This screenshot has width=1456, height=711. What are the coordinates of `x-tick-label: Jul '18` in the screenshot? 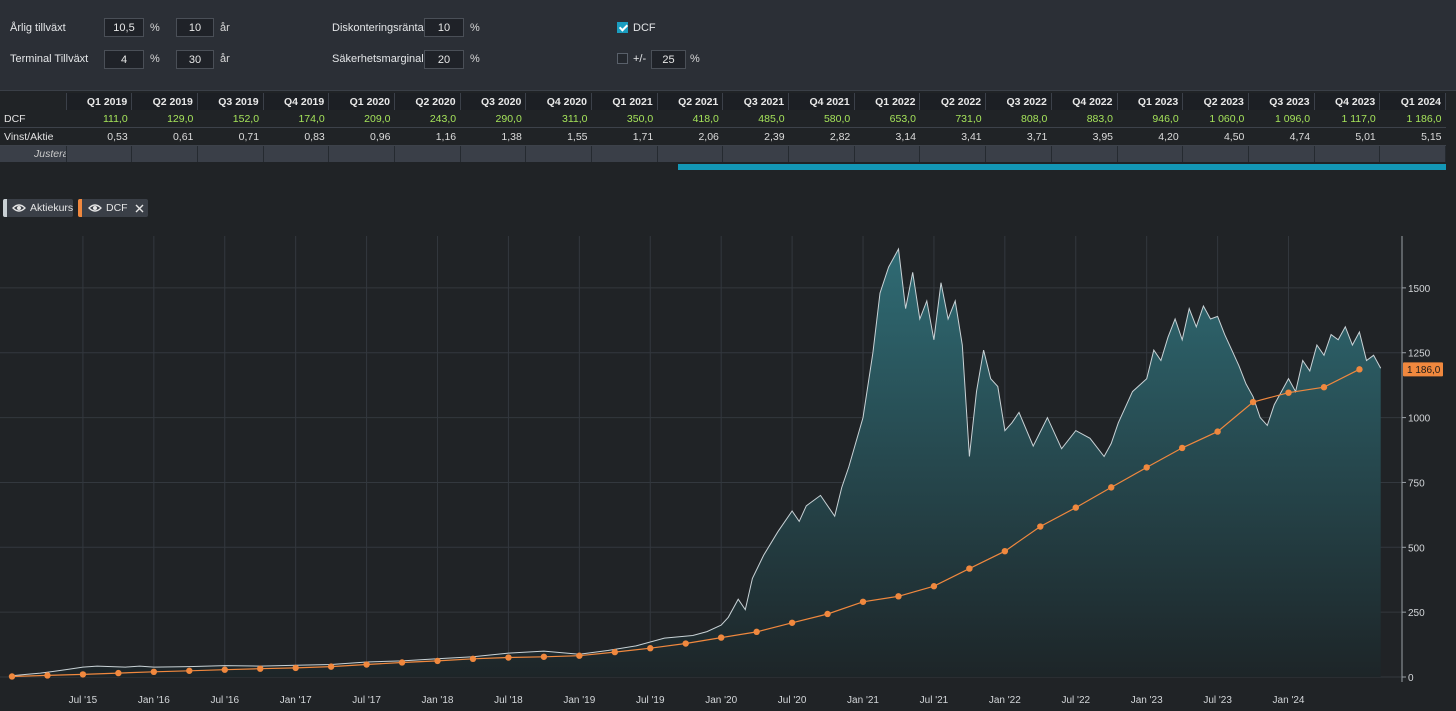 It's located at (508, 700).